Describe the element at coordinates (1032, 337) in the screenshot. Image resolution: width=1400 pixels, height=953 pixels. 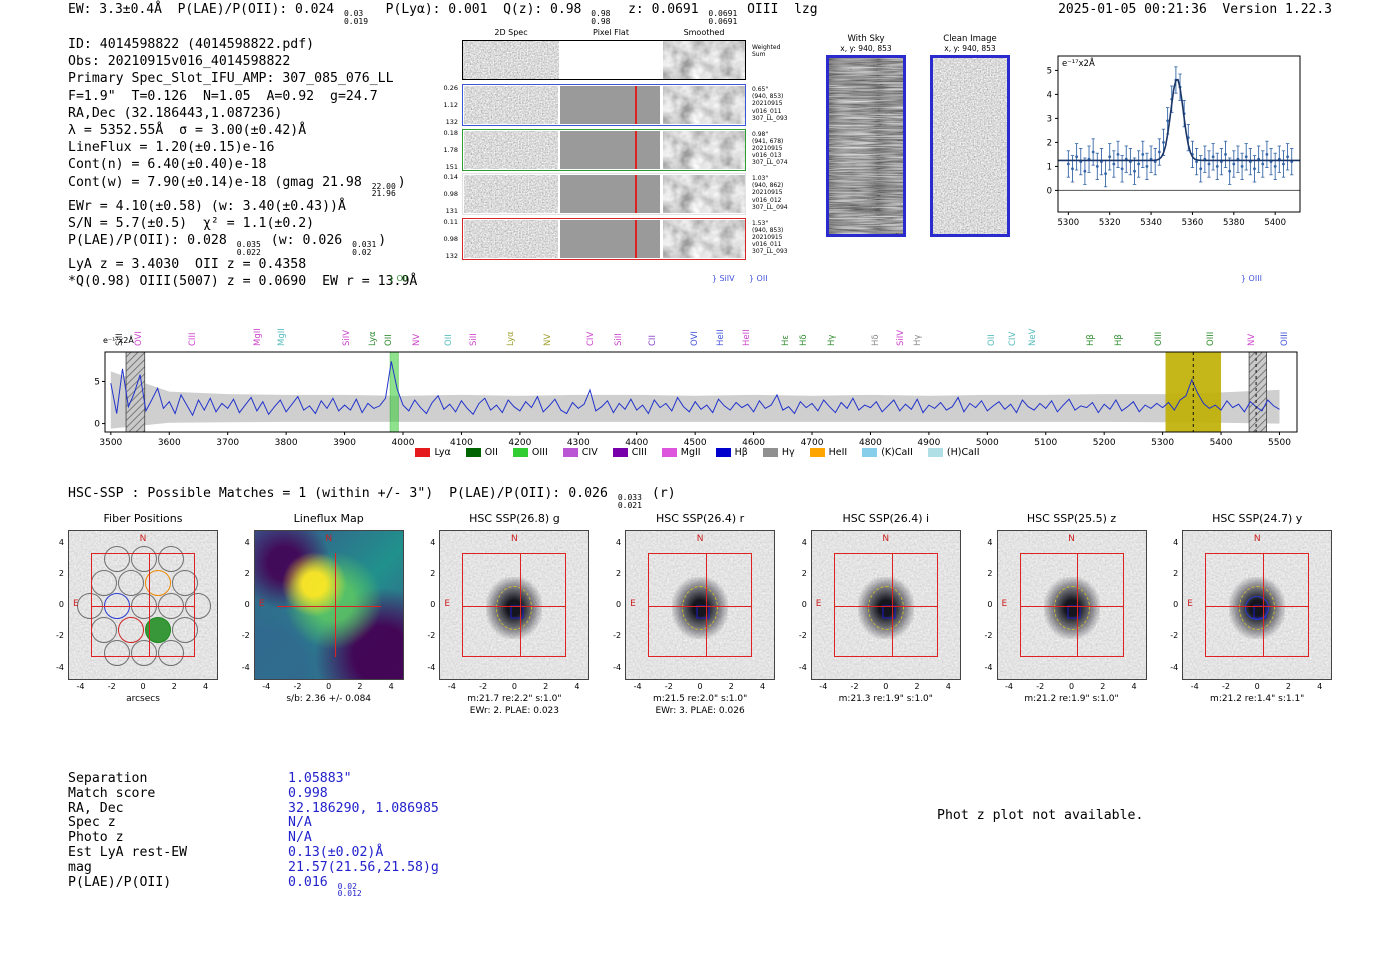
I see `line-label-nev: NeV` at that location.